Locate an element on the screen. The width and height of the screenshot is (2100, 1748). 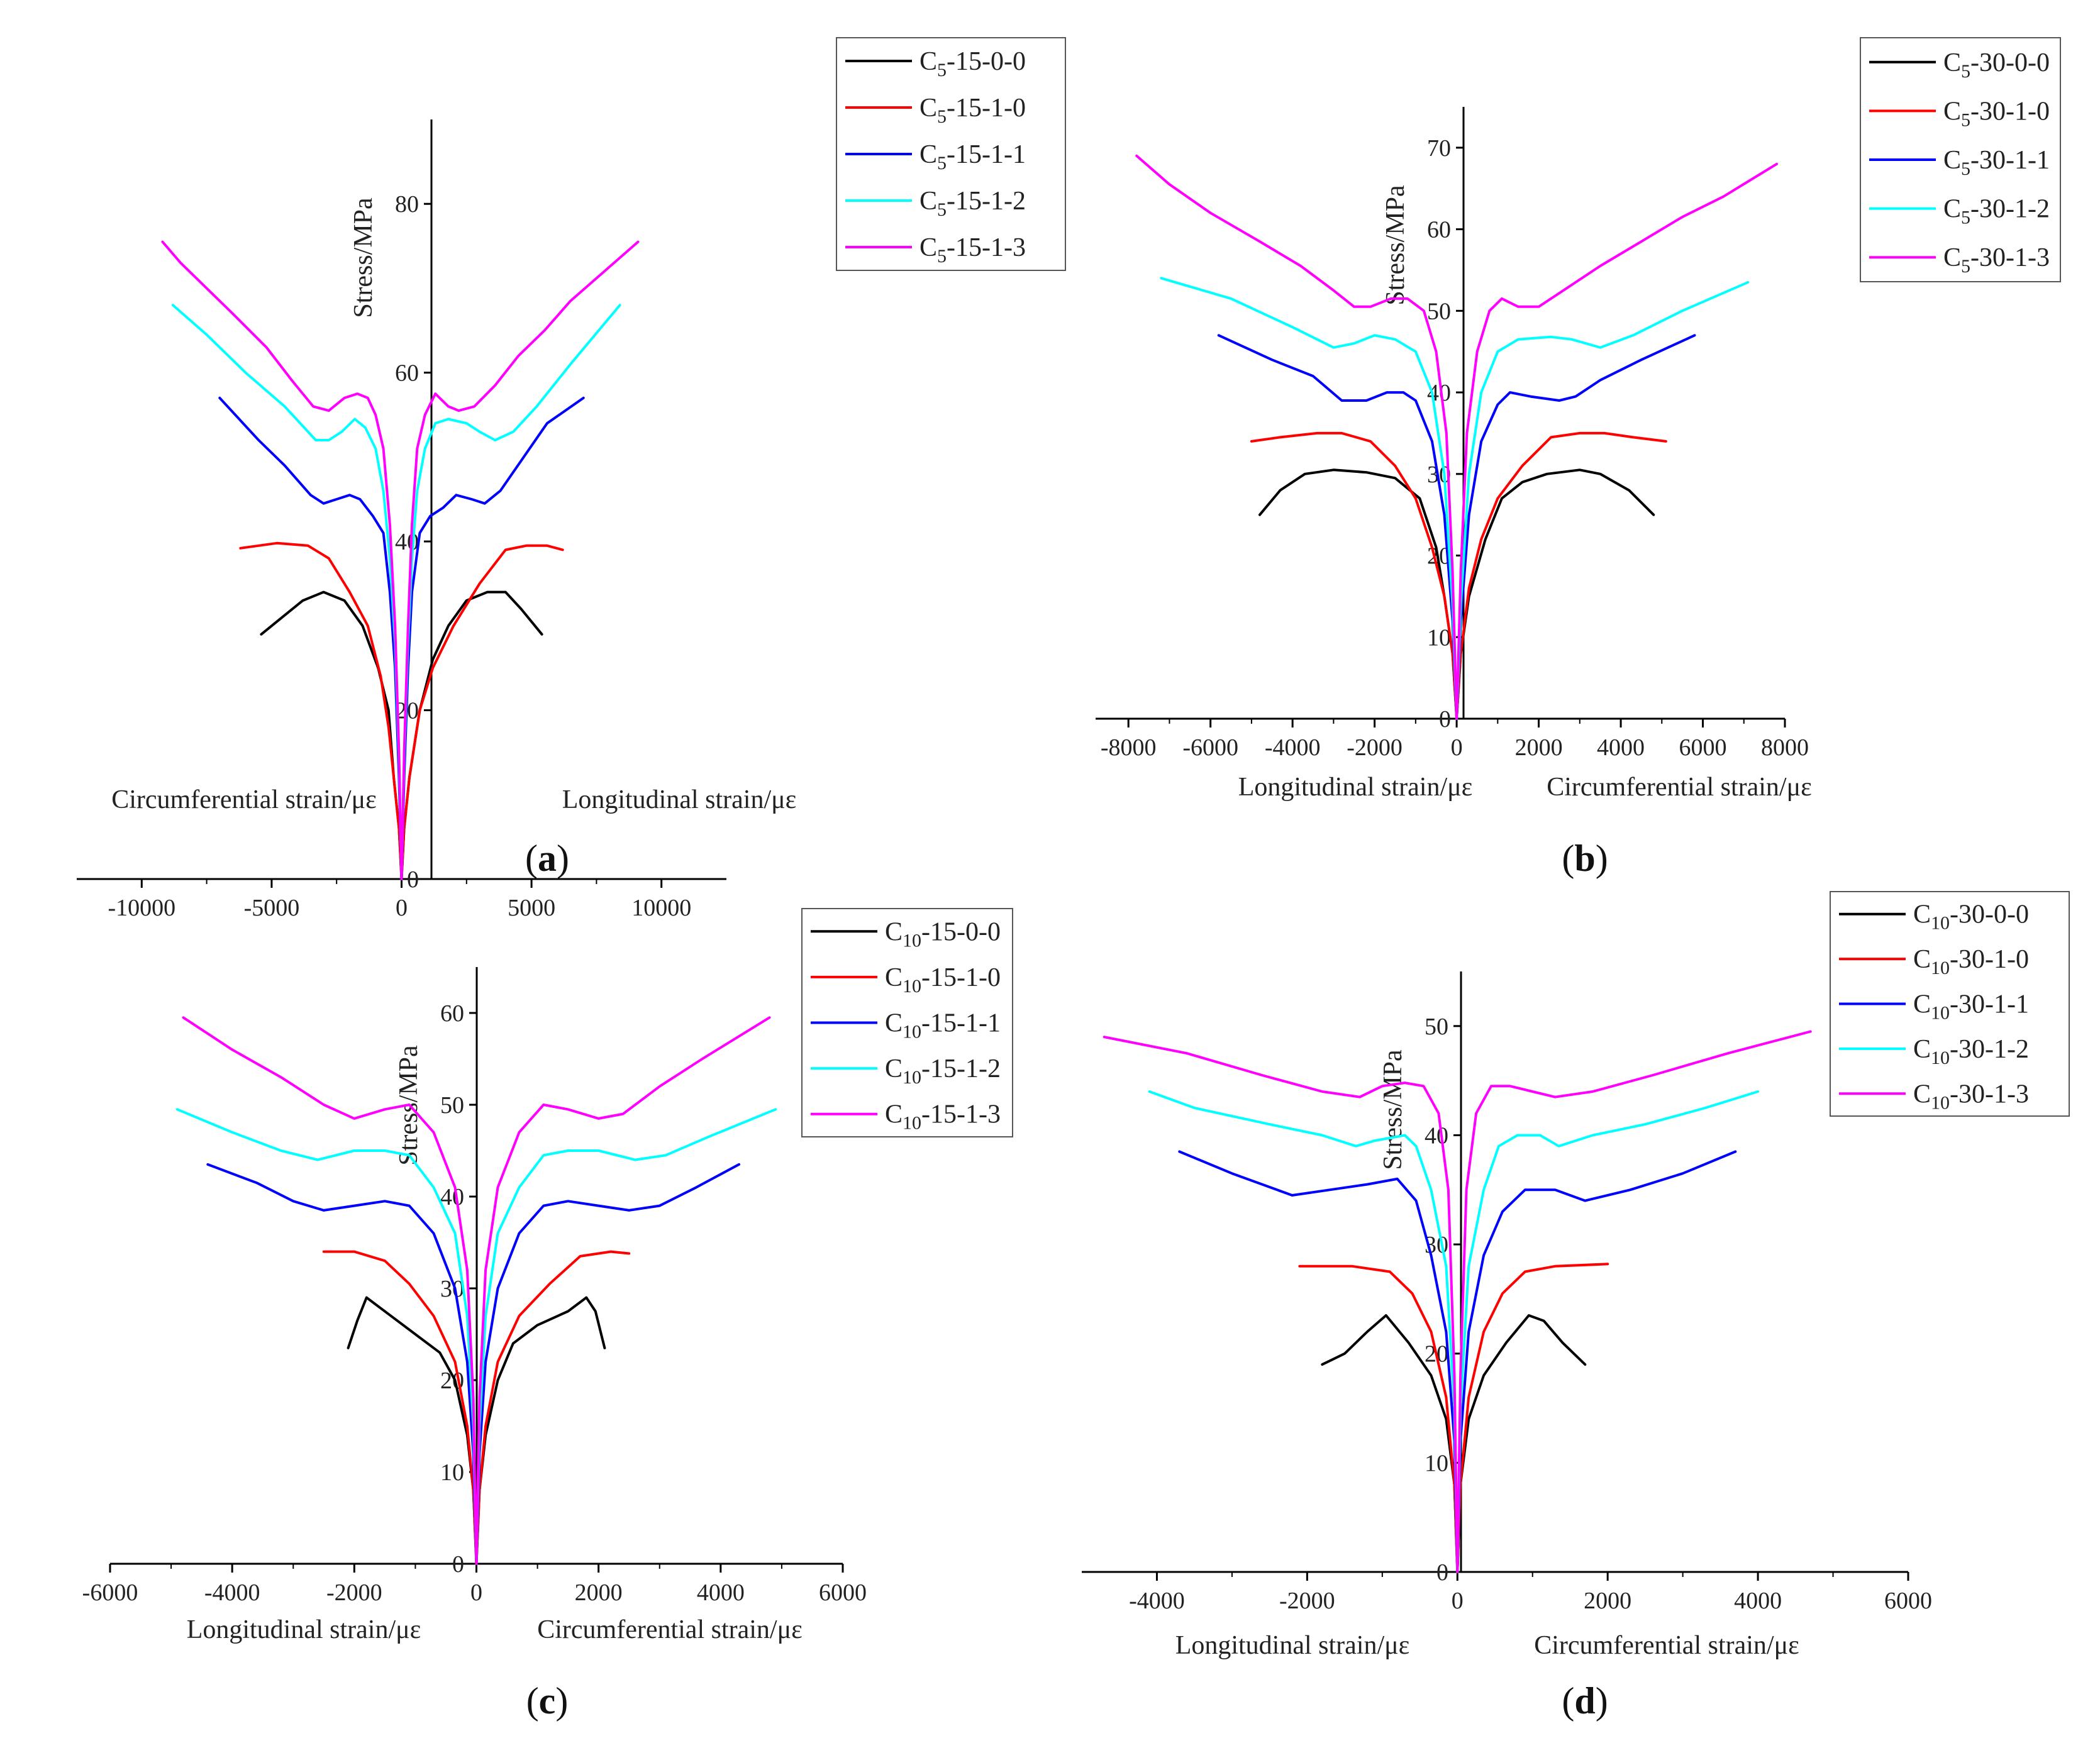
x-tick-label: -10000 is located at coordinates (141, 908).